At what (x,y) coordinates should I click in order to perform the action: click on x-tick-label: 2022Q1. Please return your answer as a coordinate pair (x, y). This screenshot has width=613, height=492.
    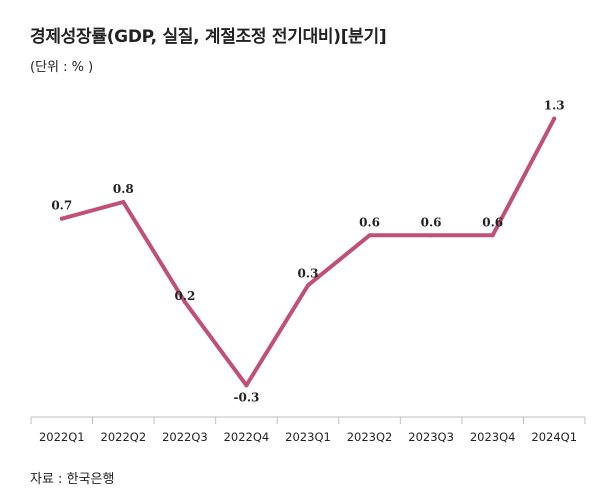
    Looking at the image, I should click on (62, 437).